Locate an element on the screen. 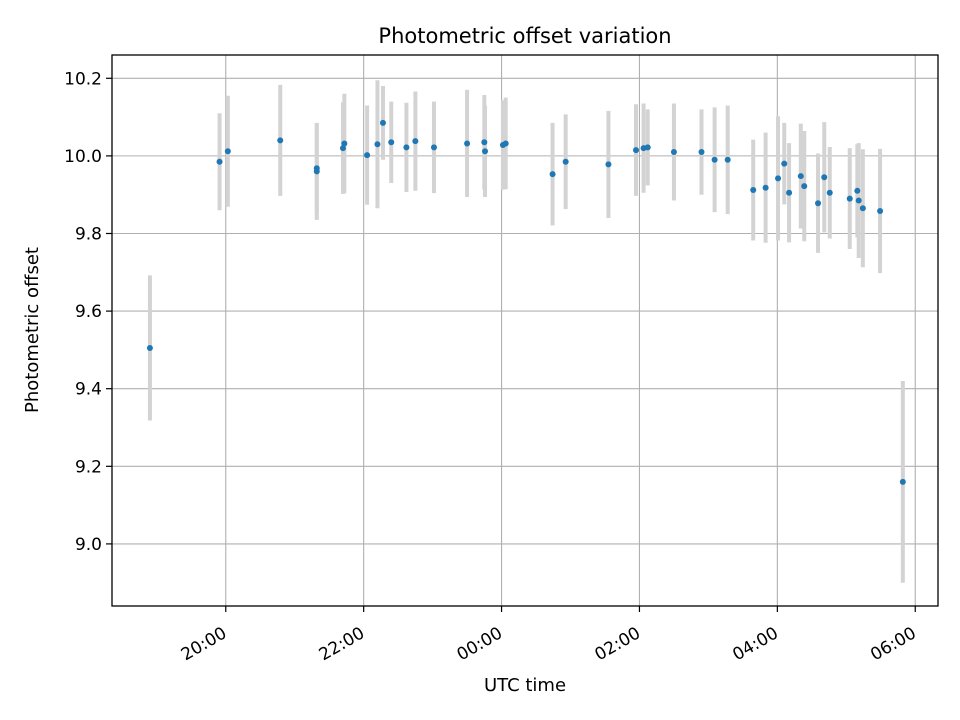  y-tick-label: 10.2 is located at coordinates (83, 79).